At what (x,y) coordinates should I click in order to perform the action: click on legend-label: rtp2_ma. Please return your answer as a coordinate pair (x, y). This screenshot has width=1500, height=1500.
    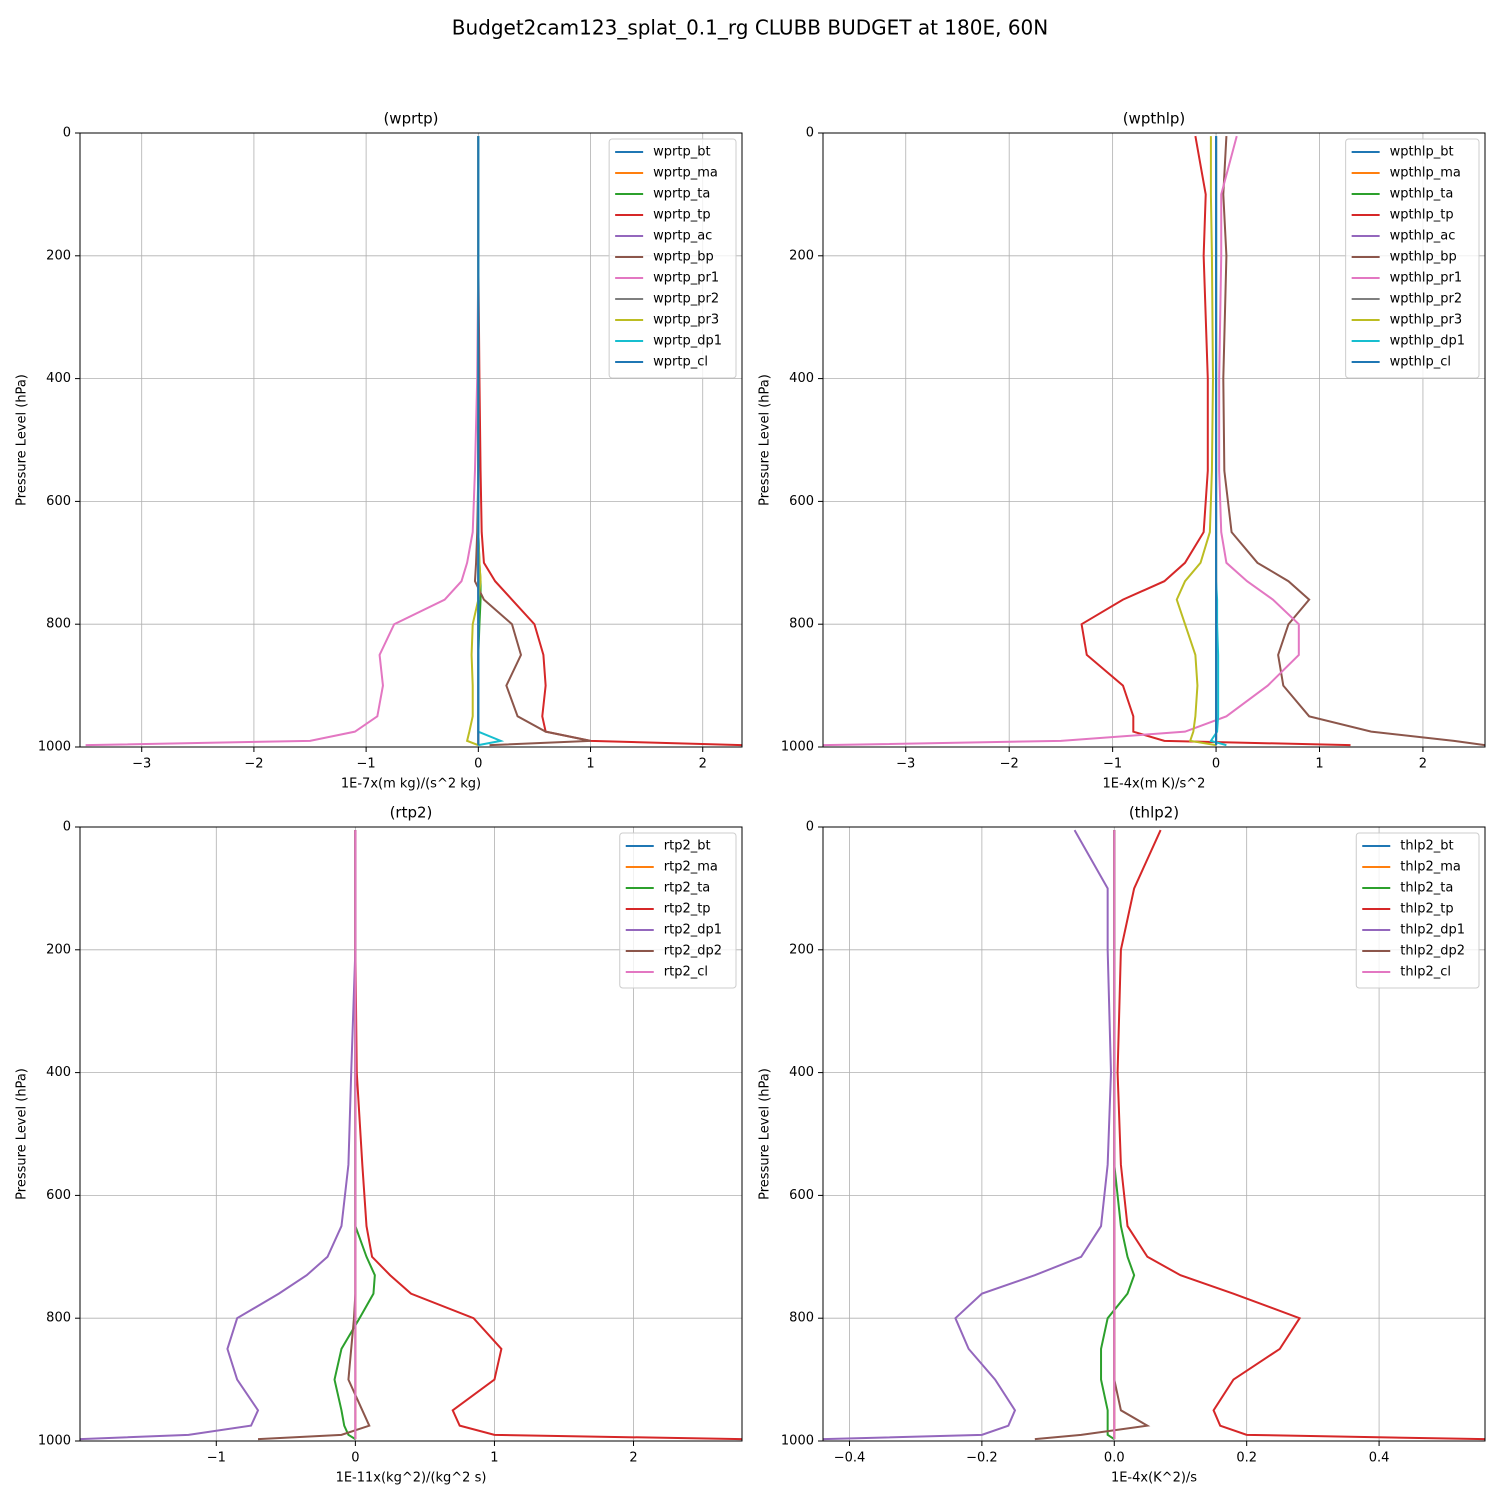
    Looking at the image, I should click on (691, 867).